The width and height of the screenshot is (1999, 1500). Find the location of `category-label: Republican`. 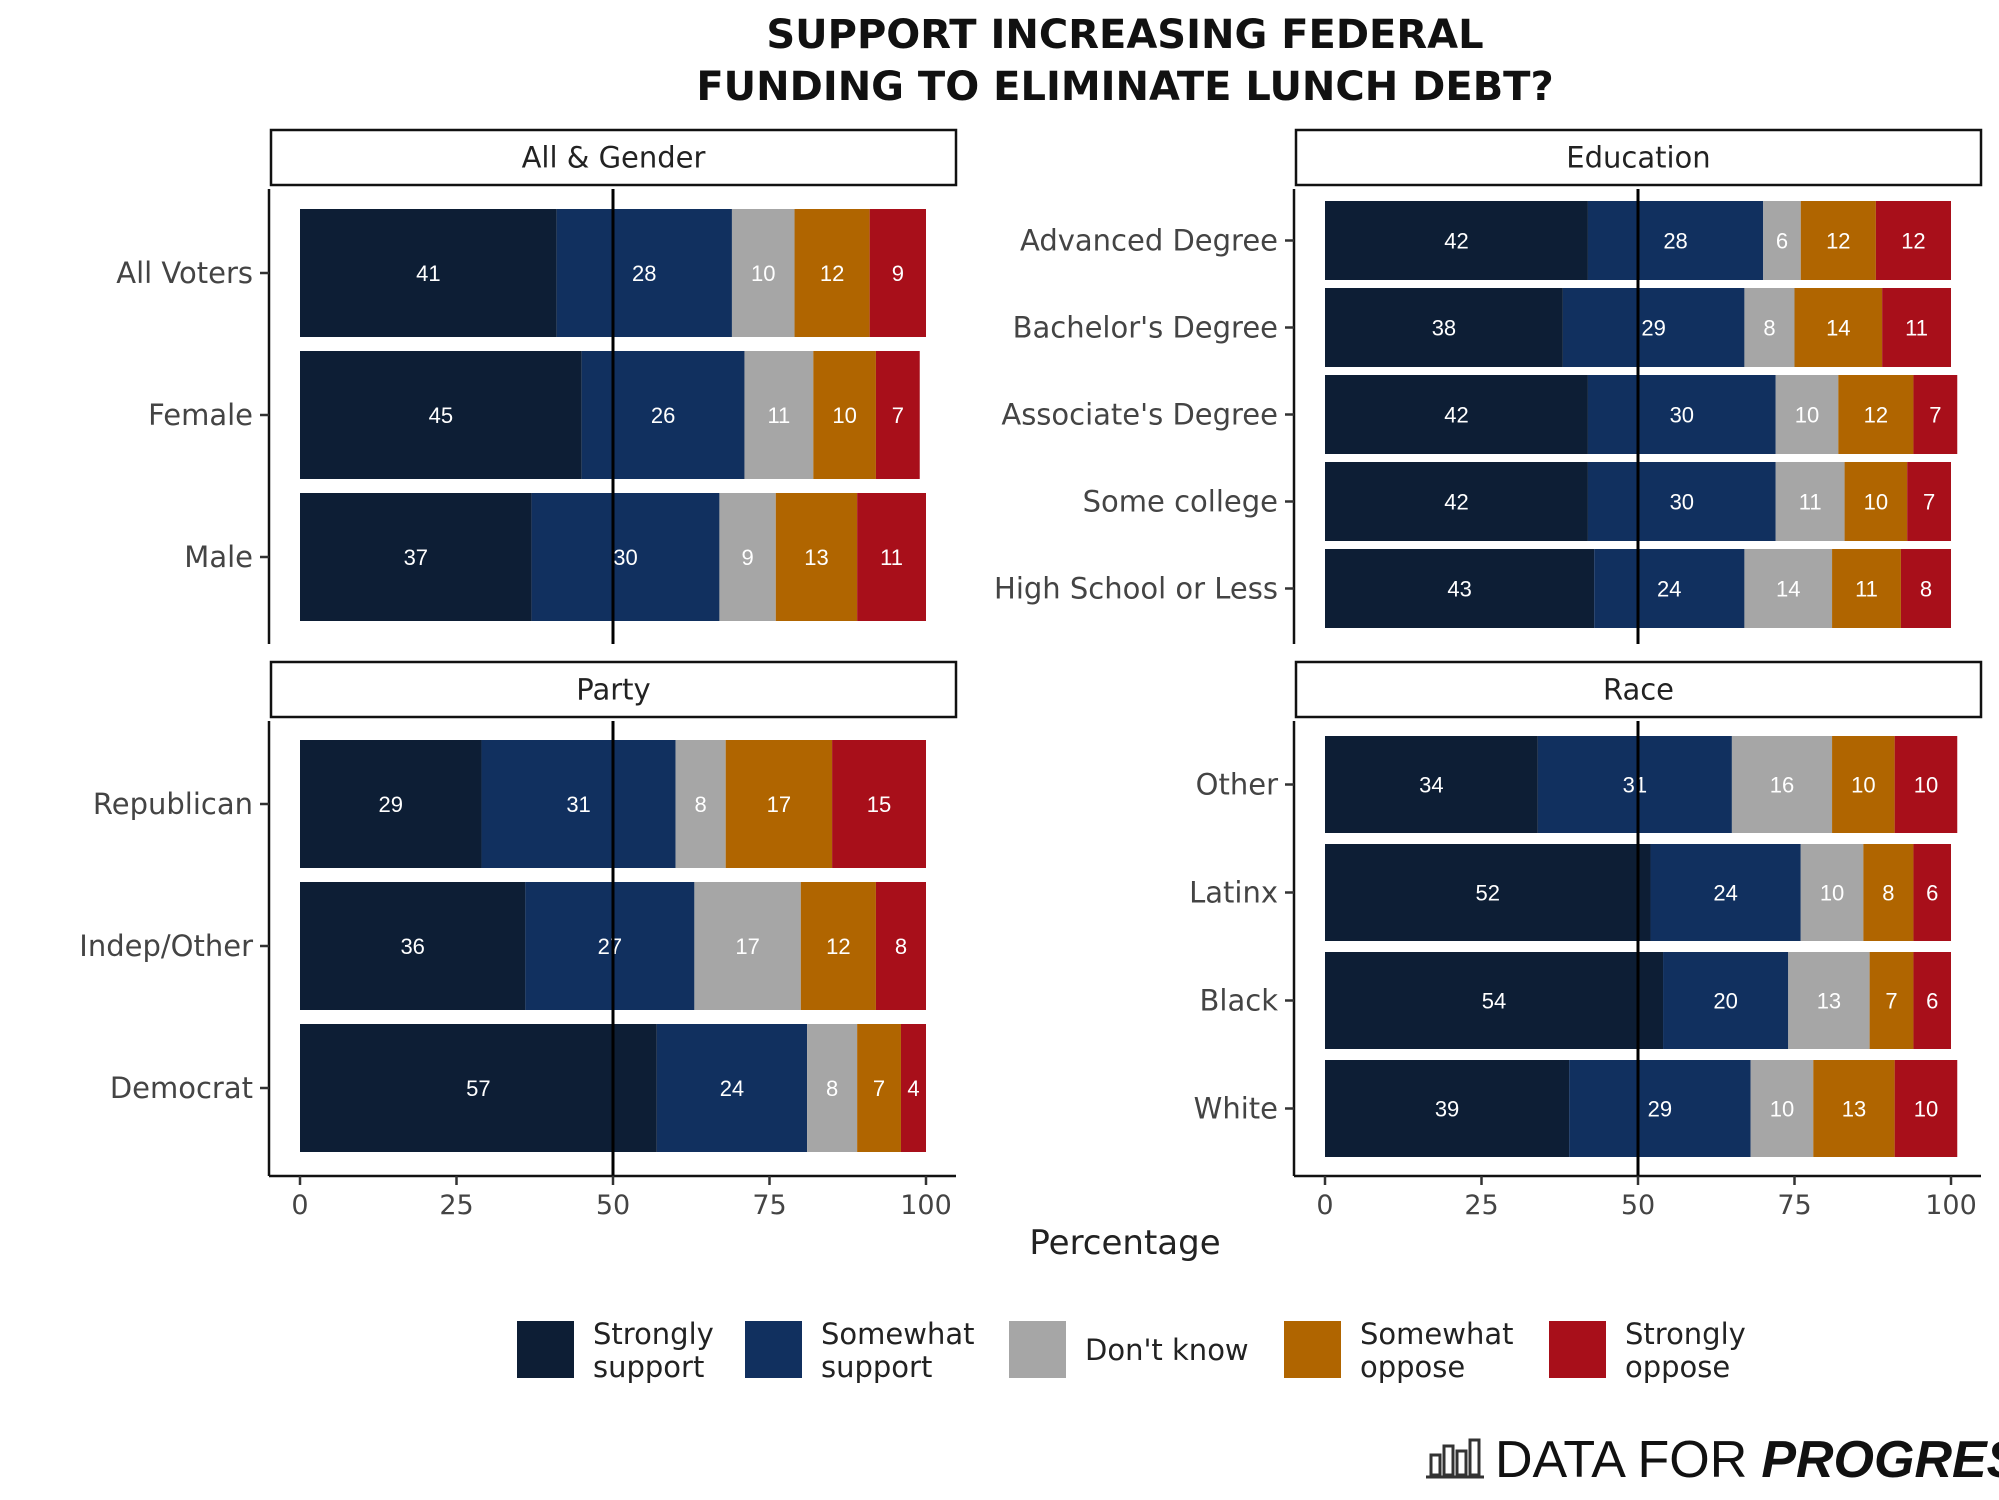

category-label: Republican is located at coordinates (173, 804).